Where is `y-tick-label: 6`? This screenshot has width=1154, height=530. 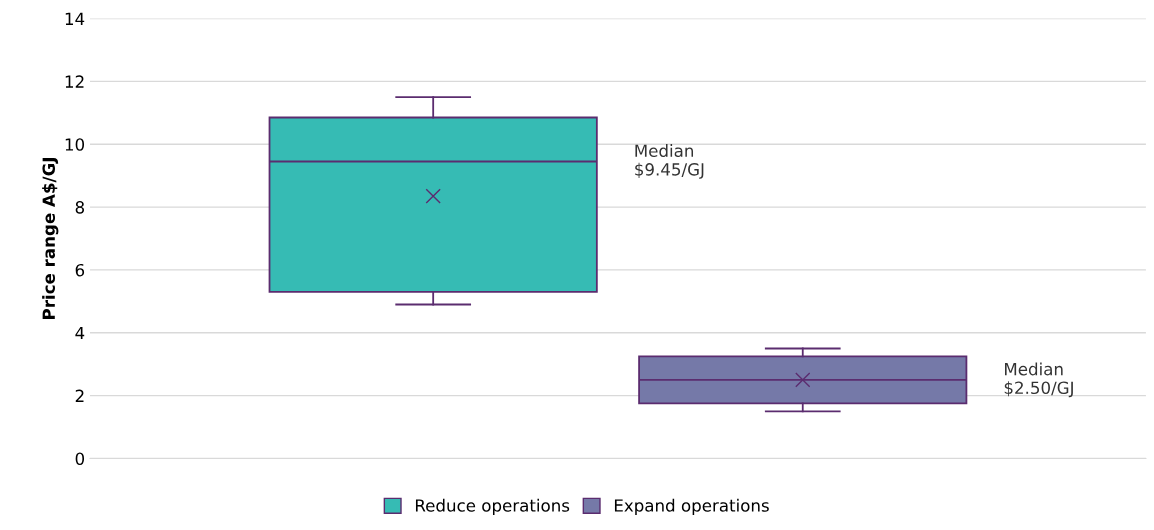 y-tick-label: 6 is located at coordinates (80, 270).